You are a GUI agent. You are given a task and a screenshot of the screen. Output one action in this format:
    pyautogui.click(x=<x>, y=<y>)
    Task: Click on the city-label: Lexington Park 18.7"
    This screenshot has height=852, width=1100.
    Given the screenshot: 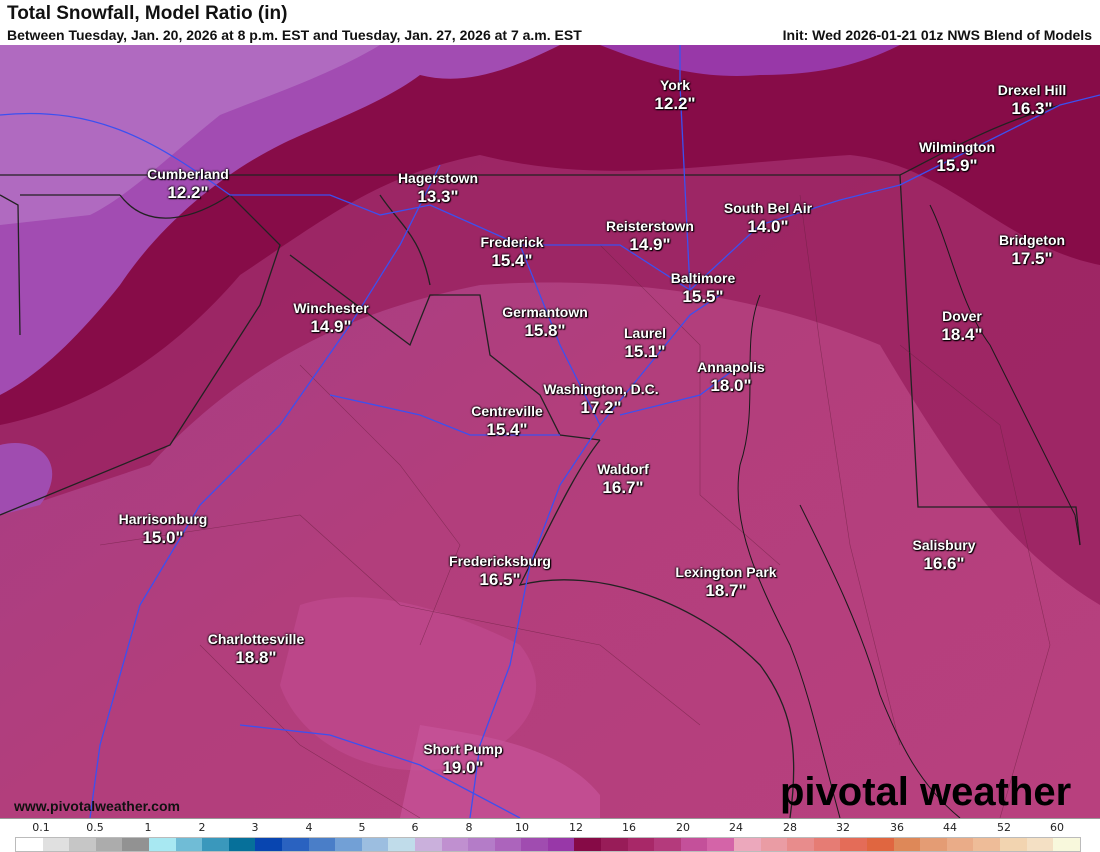 What is the action you would take?
    pyautogui.click(x=725, y=582)
    